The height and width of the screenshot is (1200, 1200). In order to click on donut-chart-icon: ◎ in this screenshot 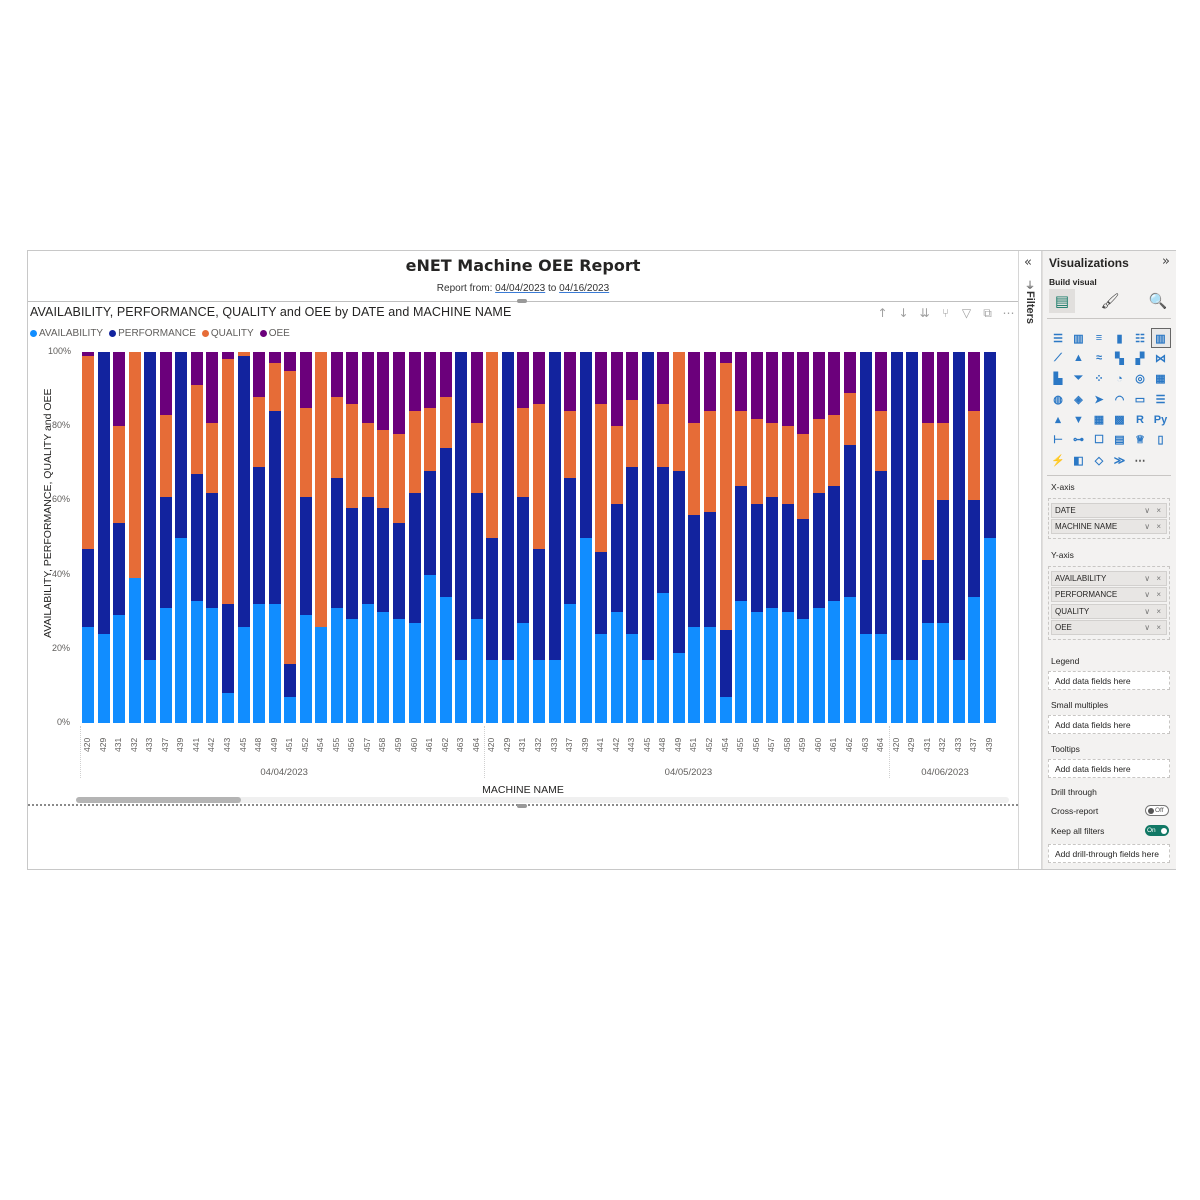, I will do `click(1140, 379)`.